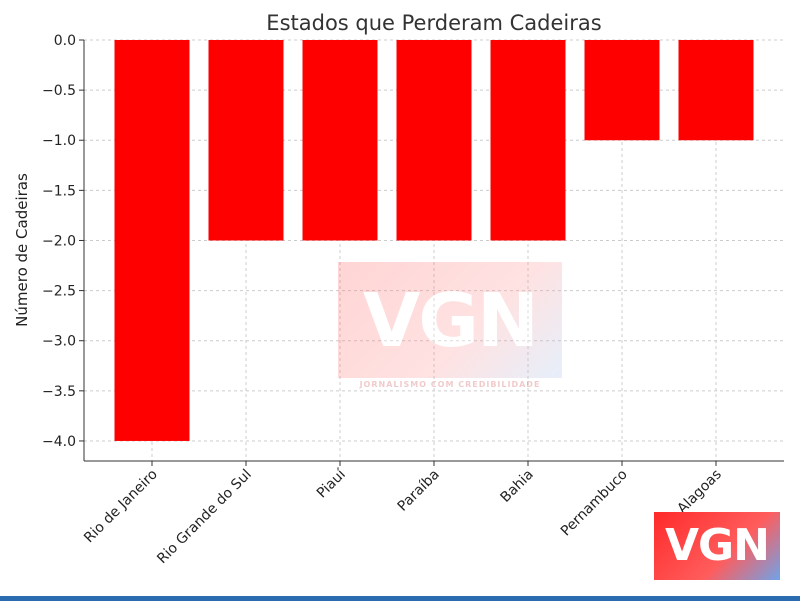  Describe the element at coordinates (22, 250) in the screenshot. I see `y-axis-label: Número de Cadeiras` at that location.